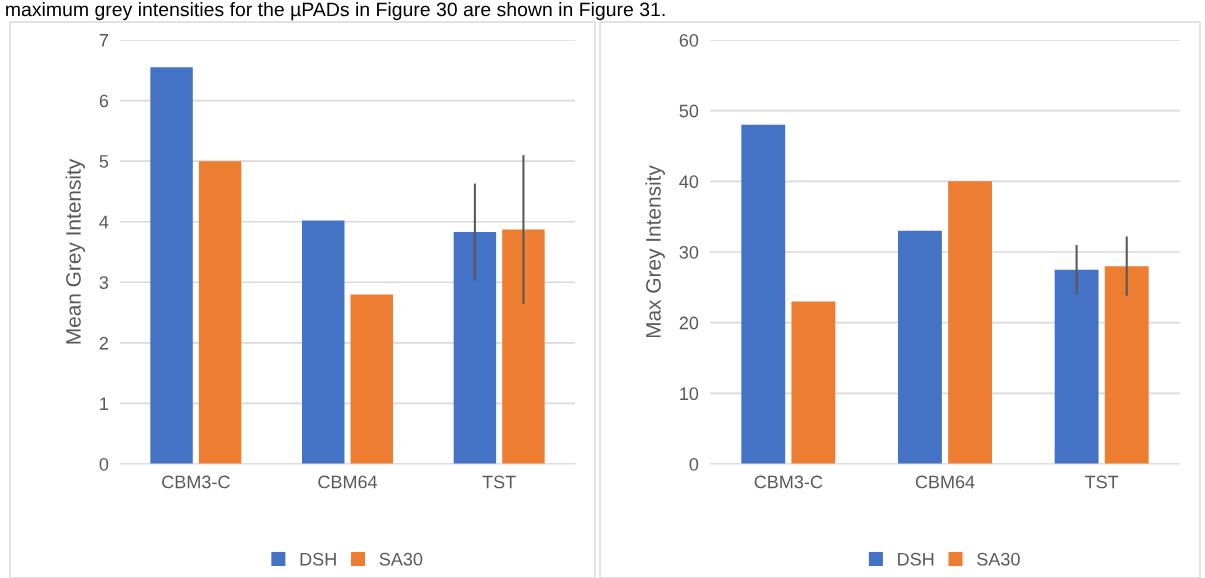 The height and width of the screenshot is (578, 1205). I want to click on y-tick-label: 10, so click(689, 394).